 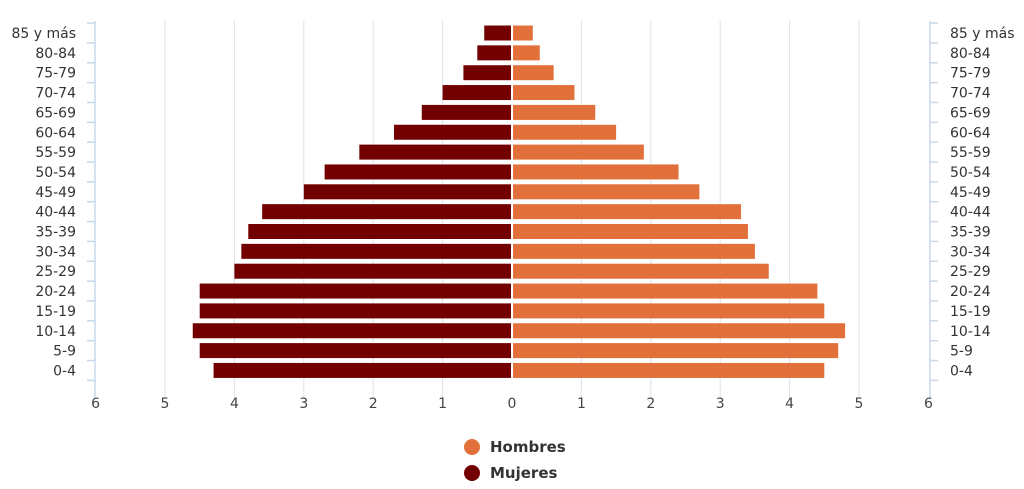 I want to click on age-group-label-right: 55-59, so click(x=970, y=153).